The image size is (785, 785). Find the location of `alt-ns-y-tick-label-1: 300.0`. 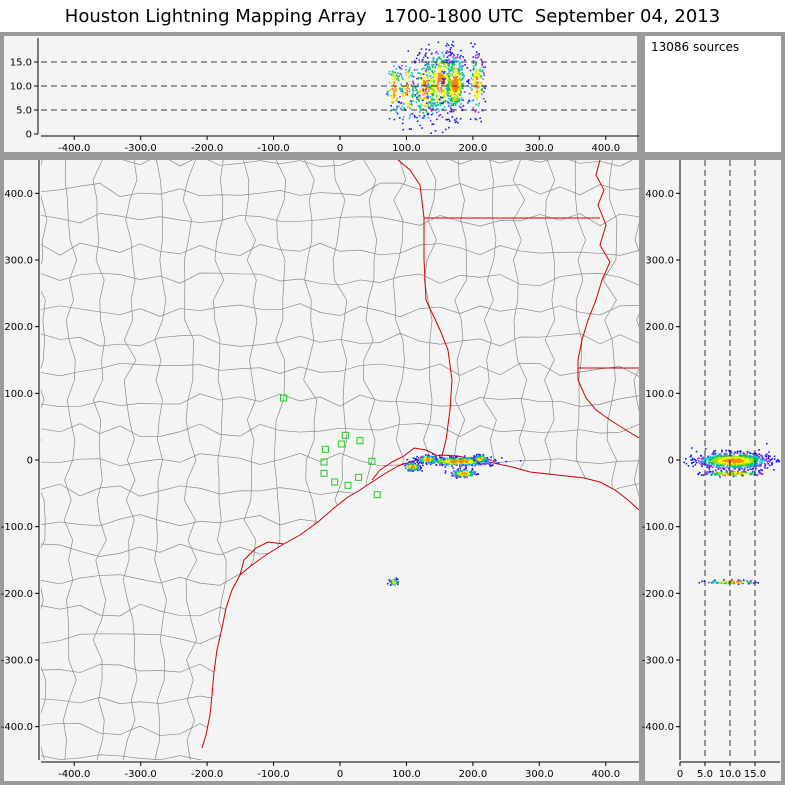

alt-ns-y-tick-label-1: 300.0 is located at coordinates (659, 261).